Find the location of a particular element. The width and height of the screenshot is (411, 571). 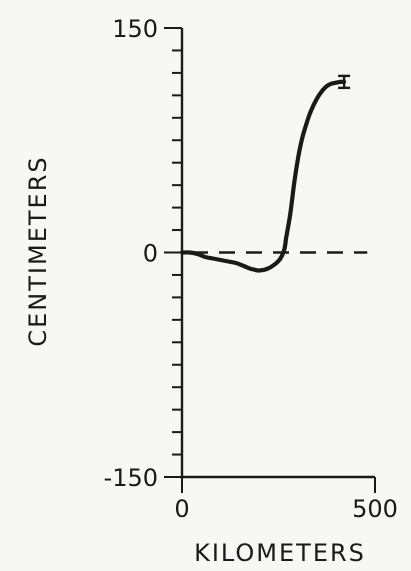

y-tick-label: -150 is located at coordinates (131, 478).